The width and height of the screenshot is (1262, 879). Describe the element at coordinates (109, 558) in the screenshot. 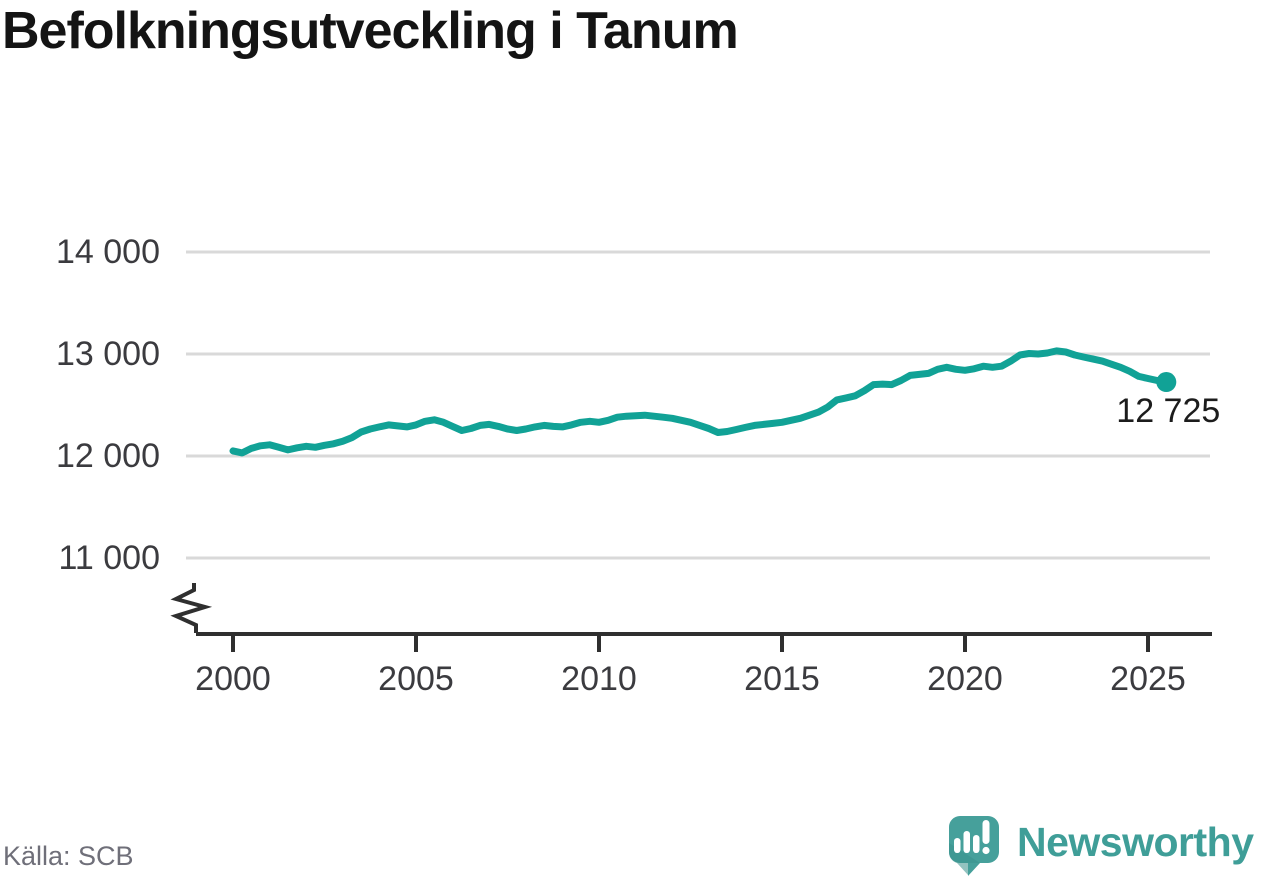

I see `y-axis-tick-label: 11 000` at that location.